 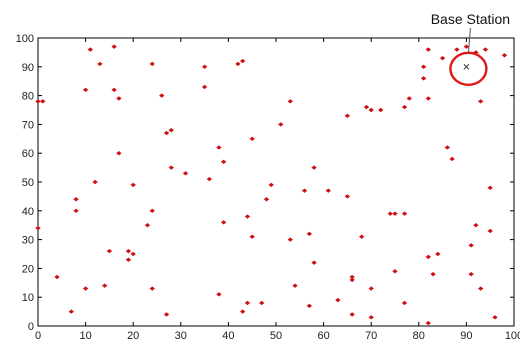 What do you see at coordinates (512, 336) in the screenshot?
I see `x-tick-label: 100` at bounding box center [512, 336].